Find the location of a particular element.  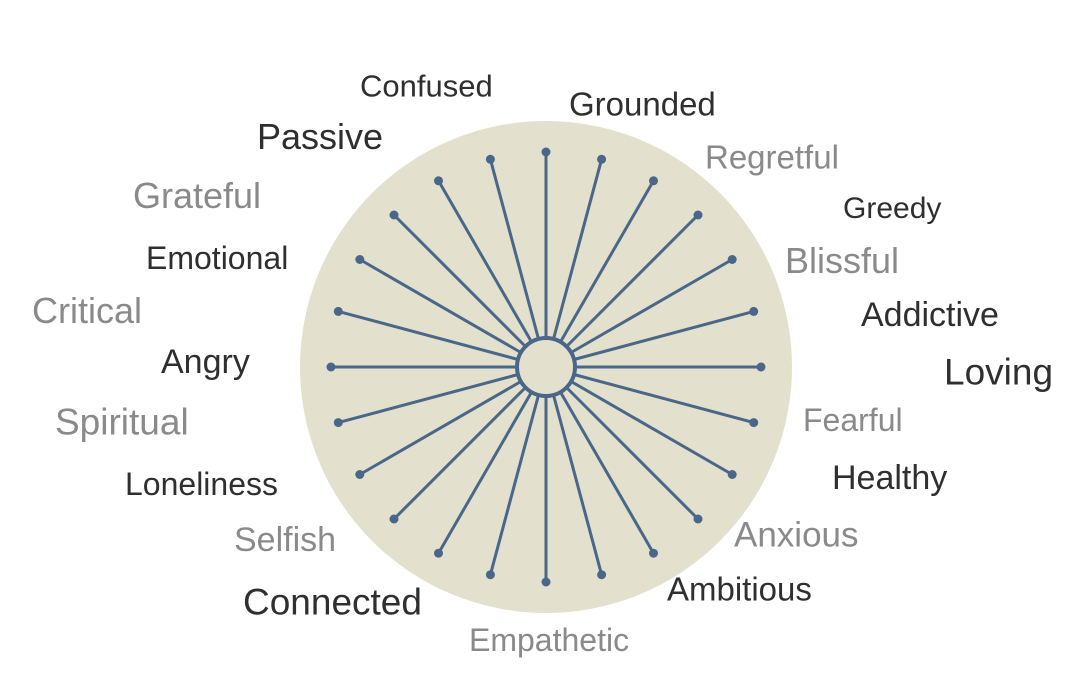

word-blissful: Blissful is located at coordinates (842, 260).